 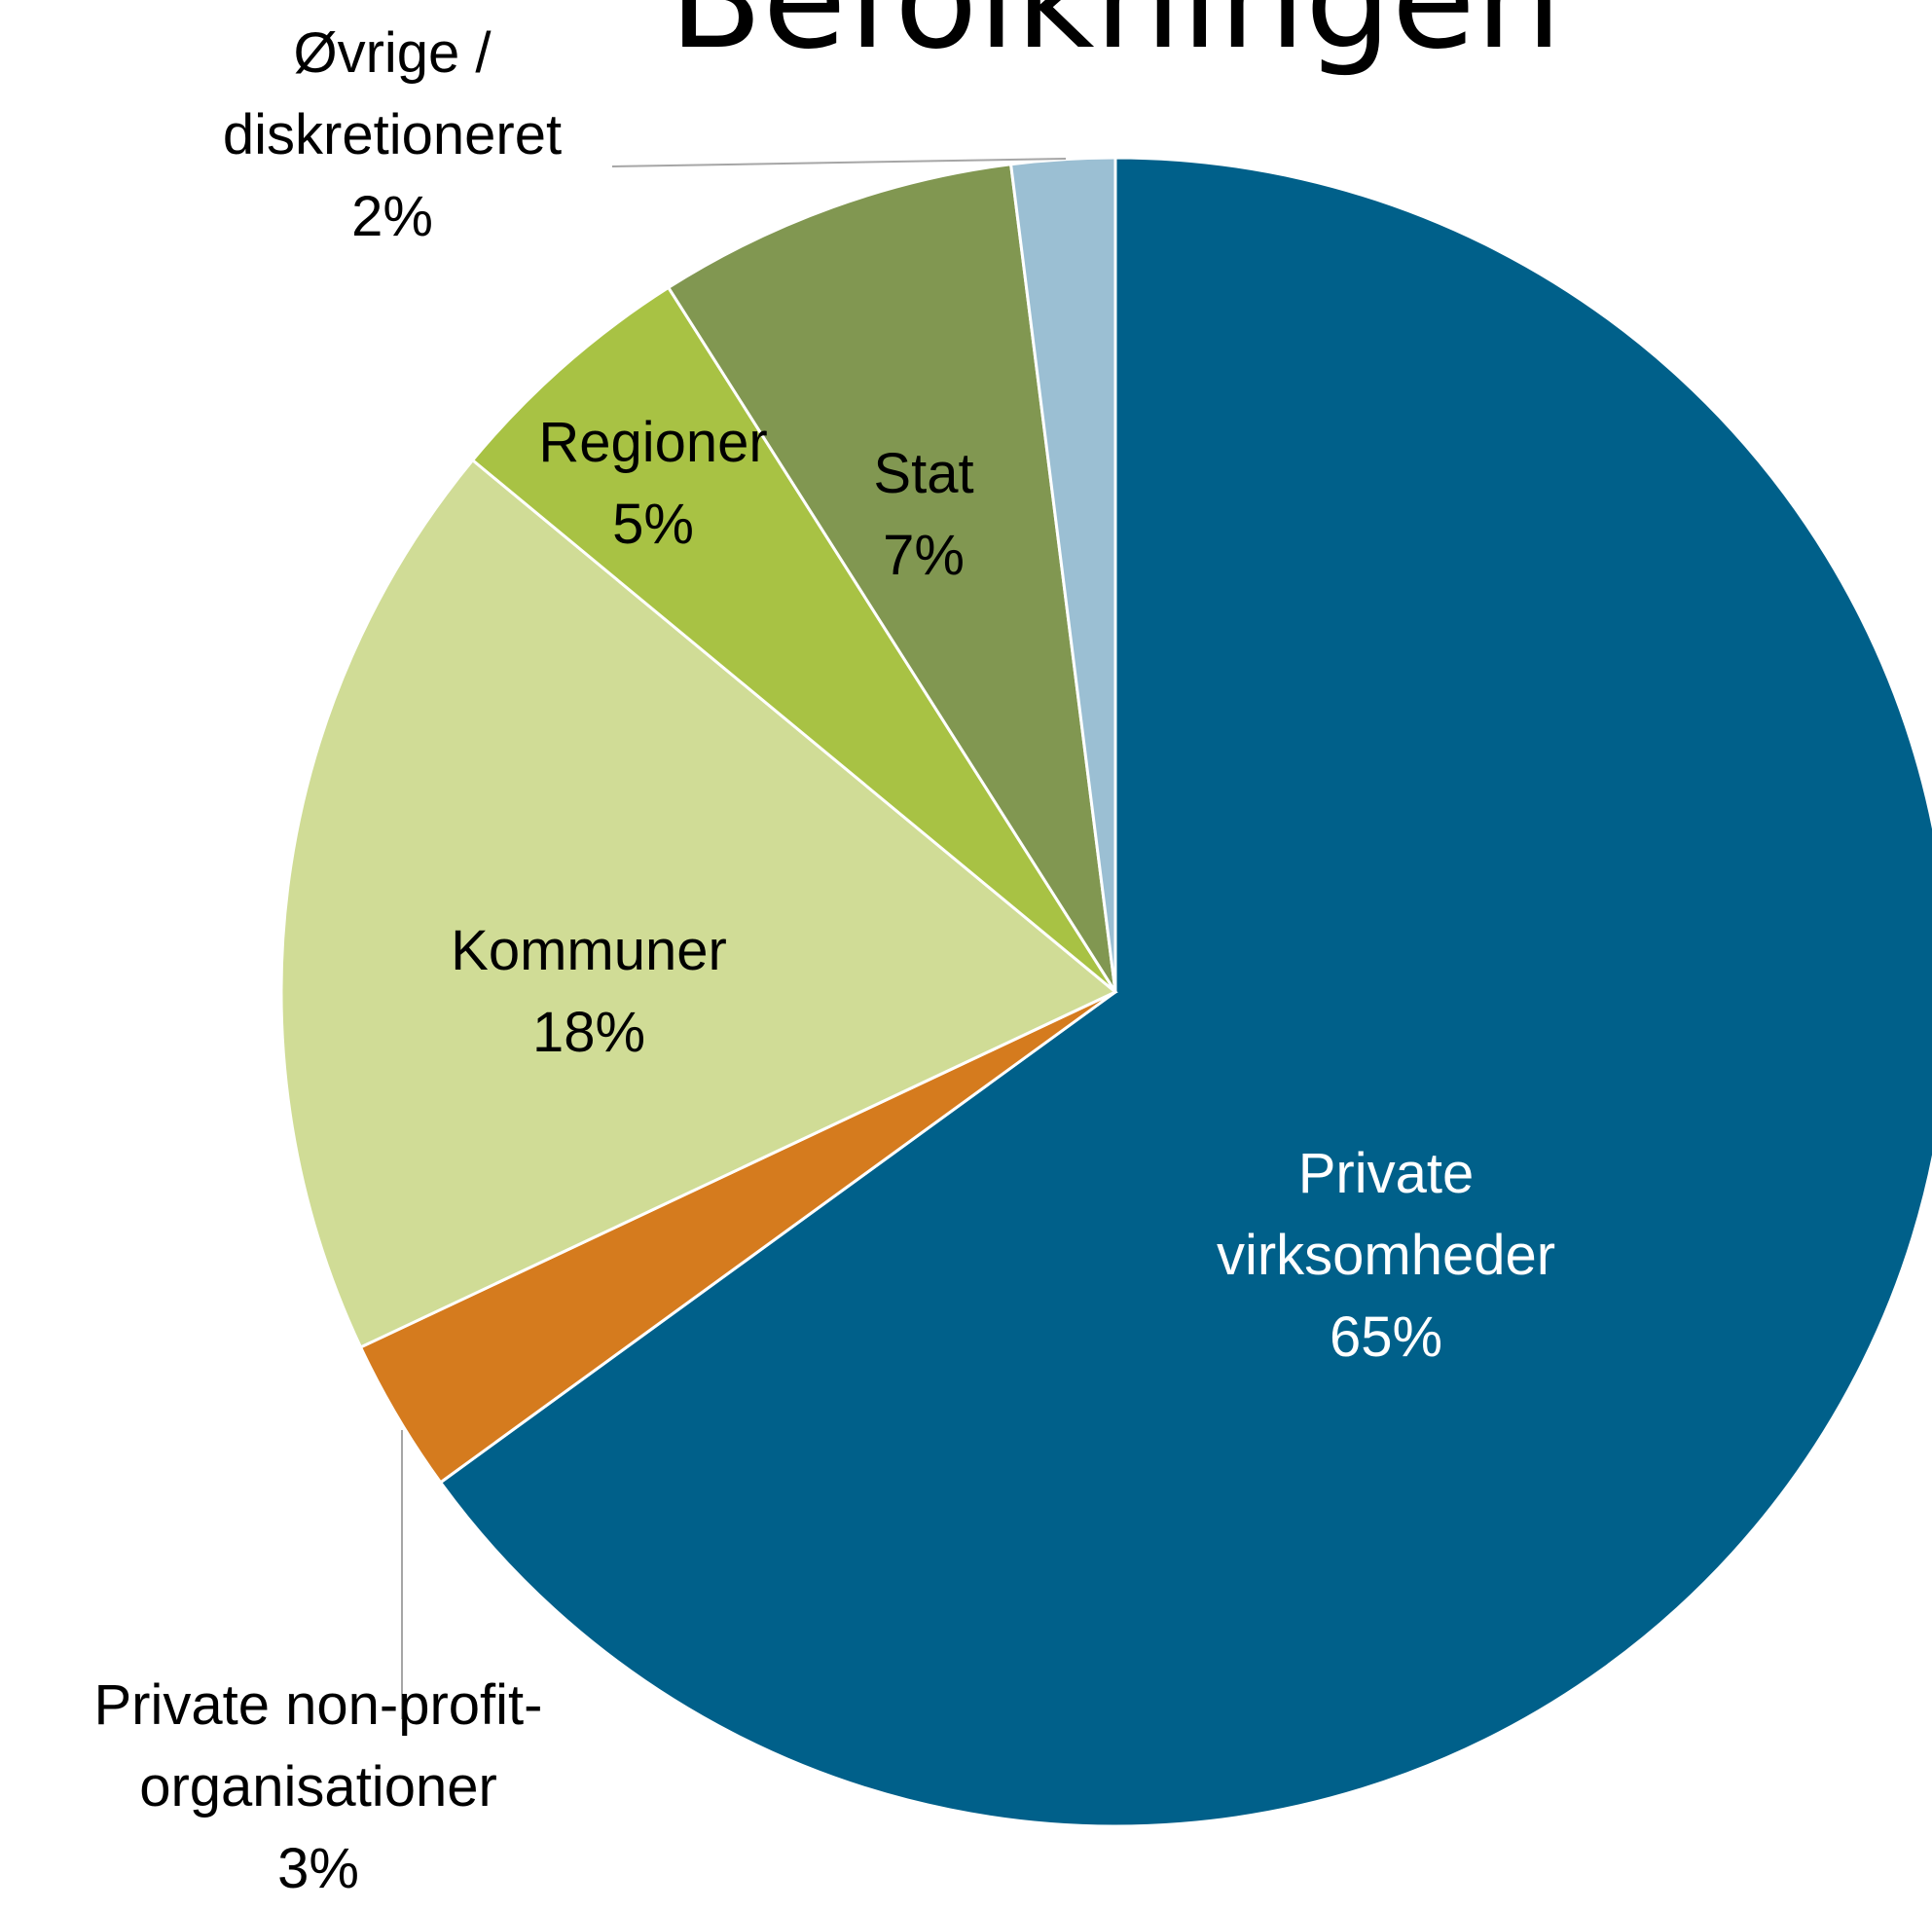 What do you see at coordinates (653, 442) in the screenshot?
I see `category-label: Regioner` at bounding box center [653, 442].